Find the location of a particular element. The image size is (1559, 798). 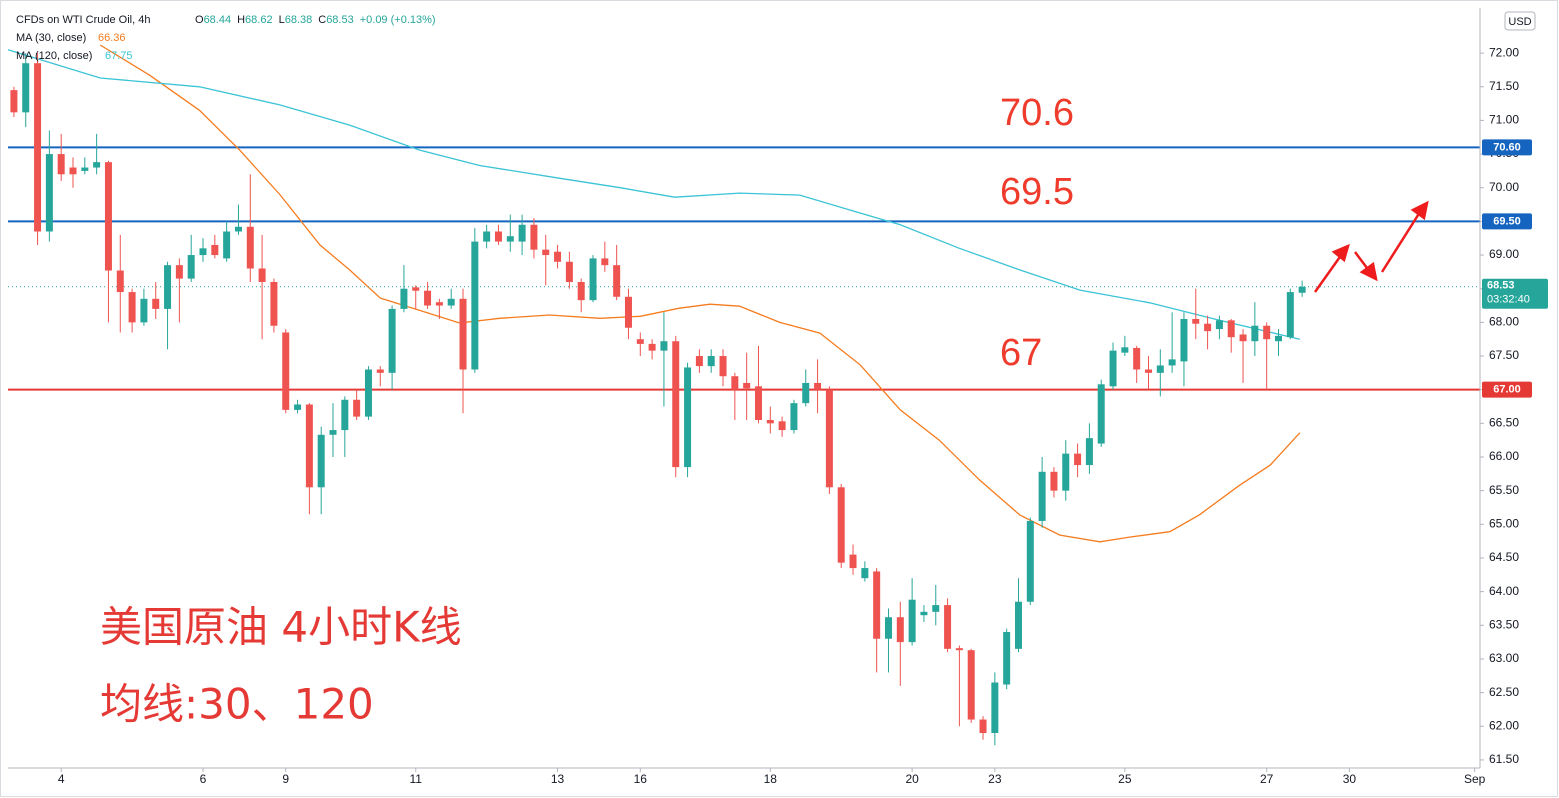

y-tick-label: 64.00 is located at coordinates (1504, 591).